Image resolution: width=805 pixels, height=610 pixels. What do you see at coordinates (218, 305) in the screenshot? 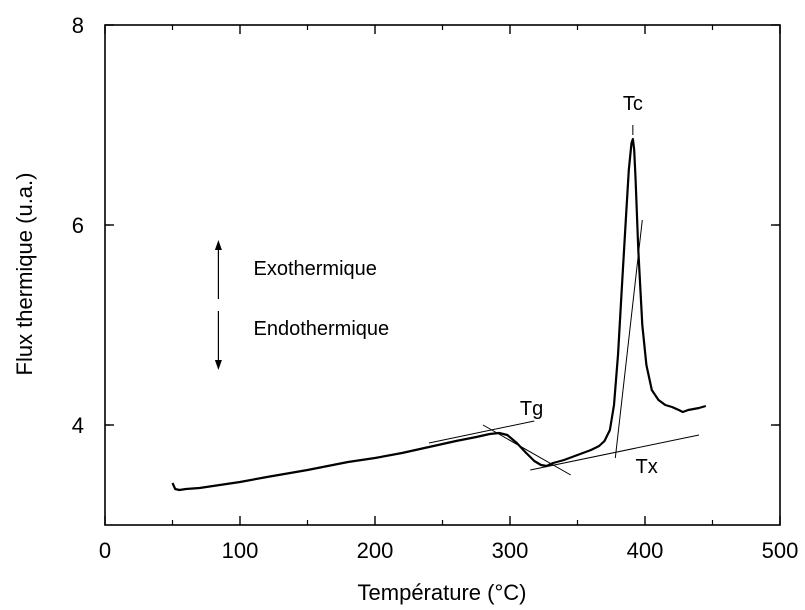
I see `exo-endo-arrows` at bounding box center [218, 305].